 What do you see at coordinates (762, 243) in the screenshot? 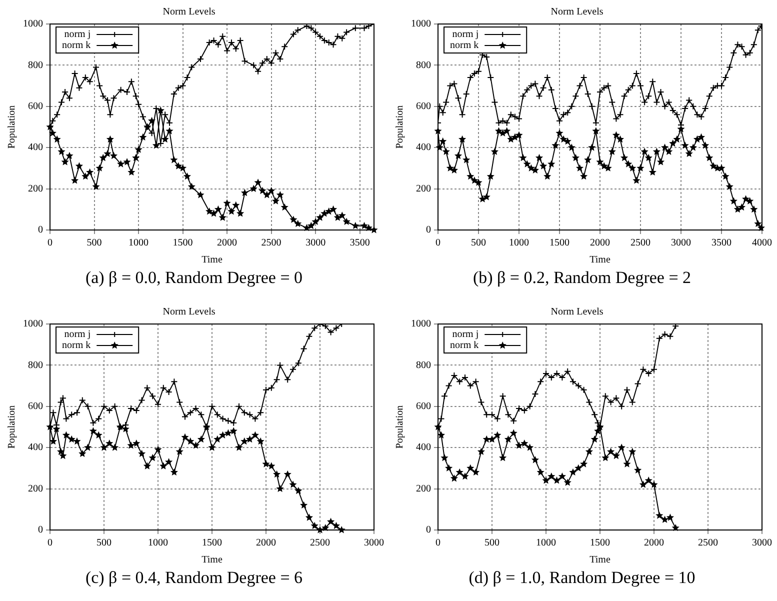
I see `x-tick-label: 4000` at bounding box center [762, 243].